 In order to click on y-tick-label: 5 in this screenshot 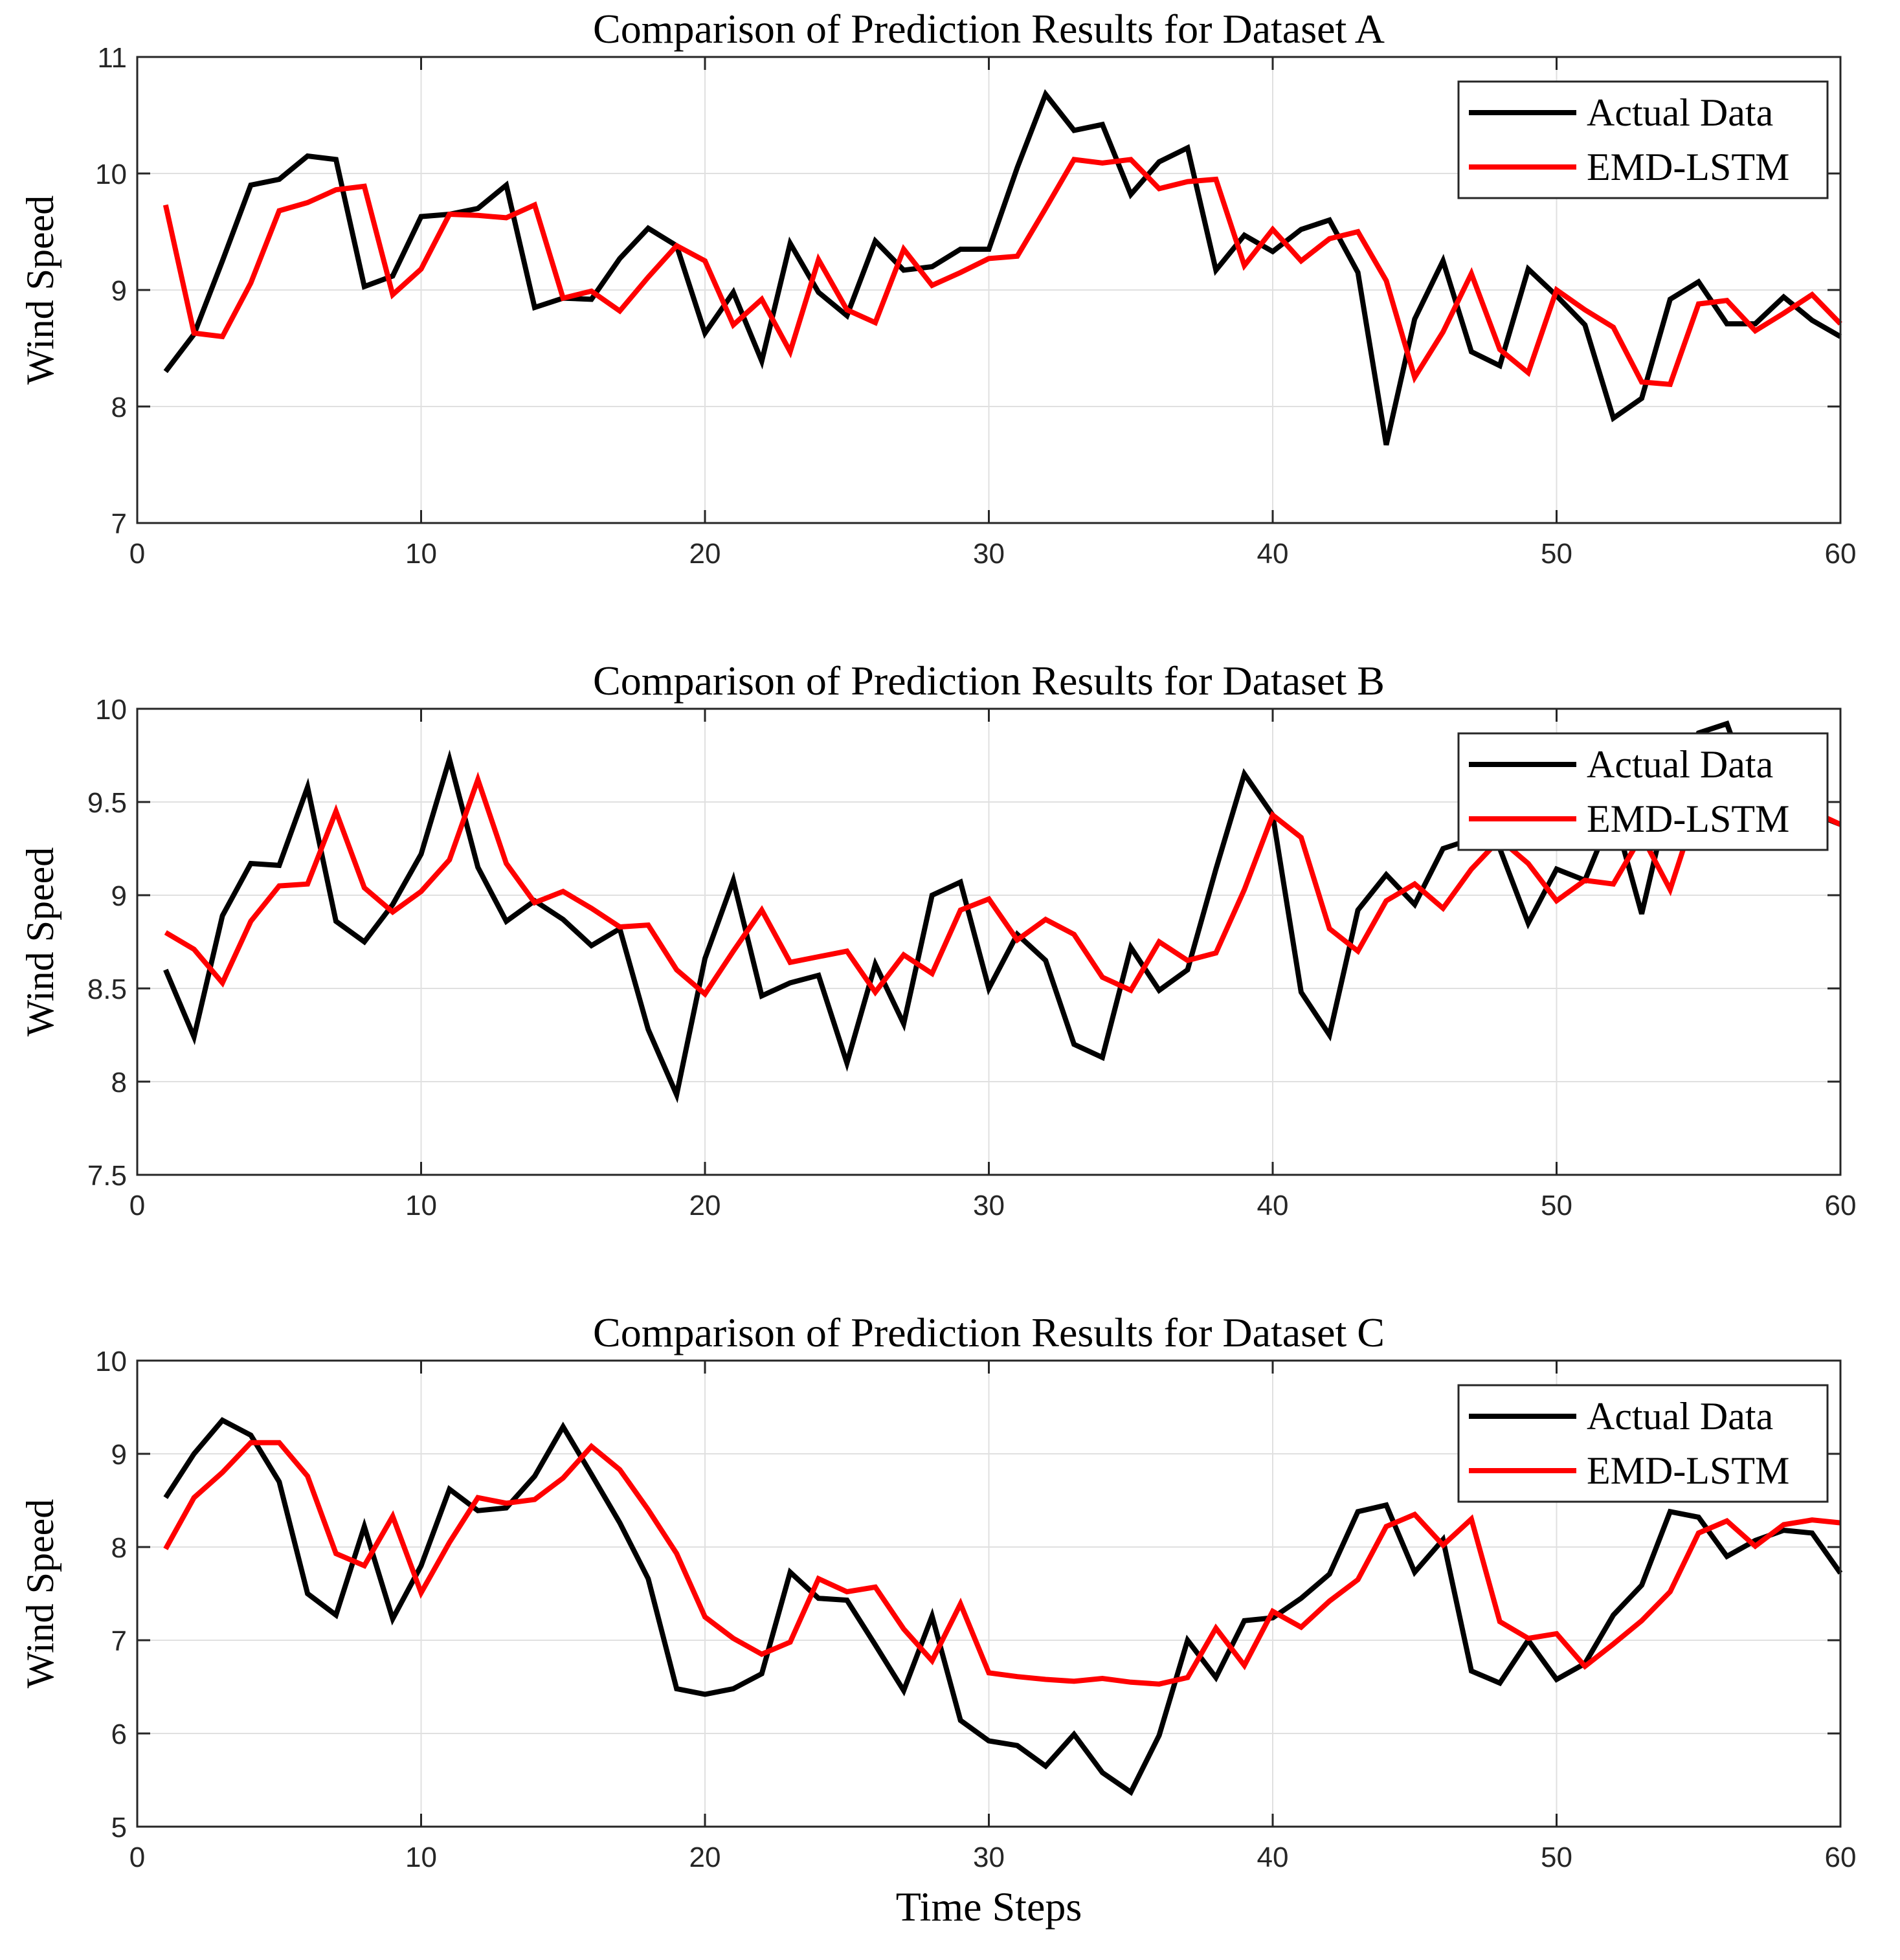, I will do `click(119, 1827)`.